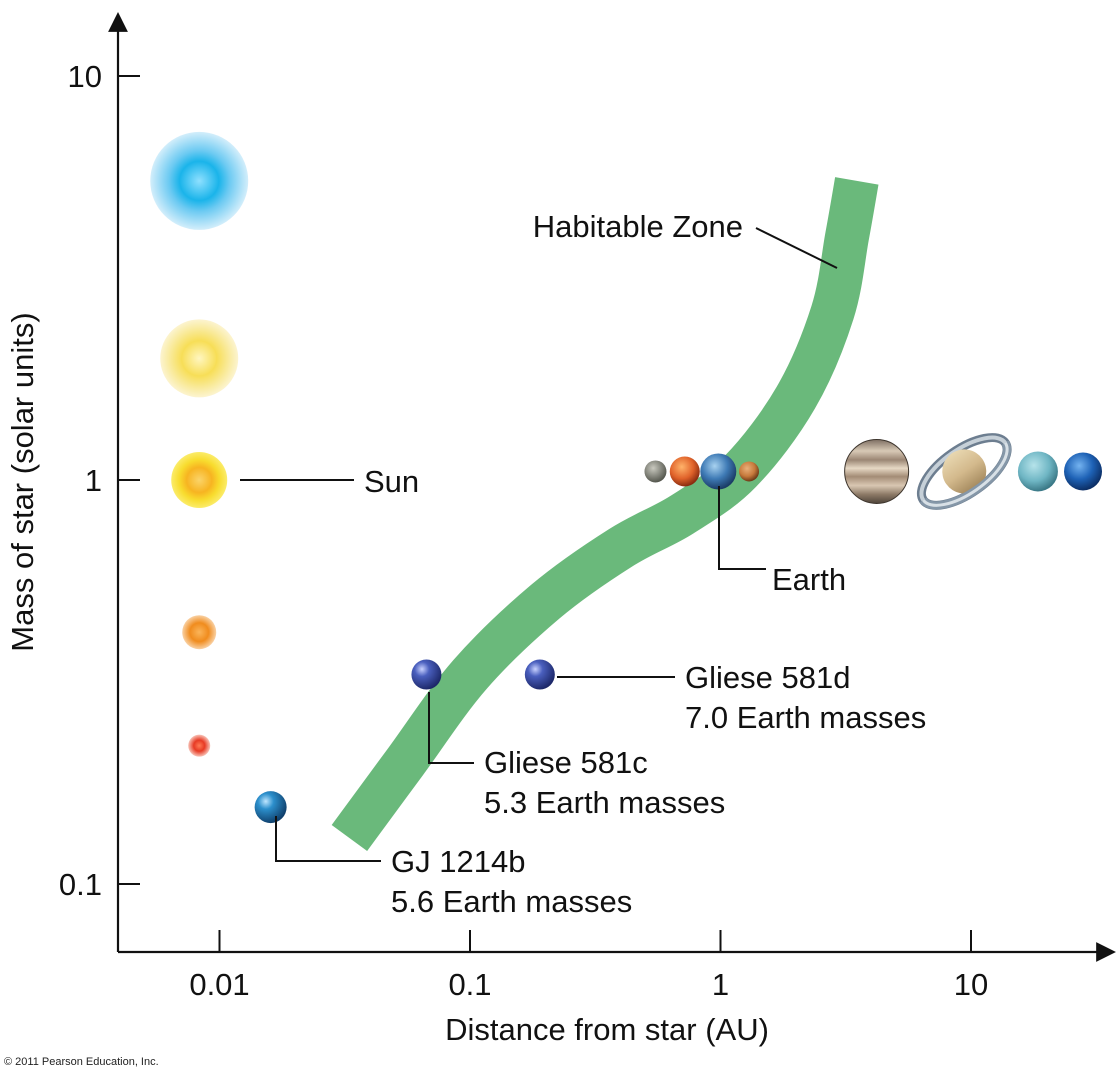 This screenshot has width=1119, height=1080. What do you see at coordinates (588, 966) in the screenshot?
I see `x-axis-ticks: 0.01 0.1 1 10` at bounding box center [588, 966].